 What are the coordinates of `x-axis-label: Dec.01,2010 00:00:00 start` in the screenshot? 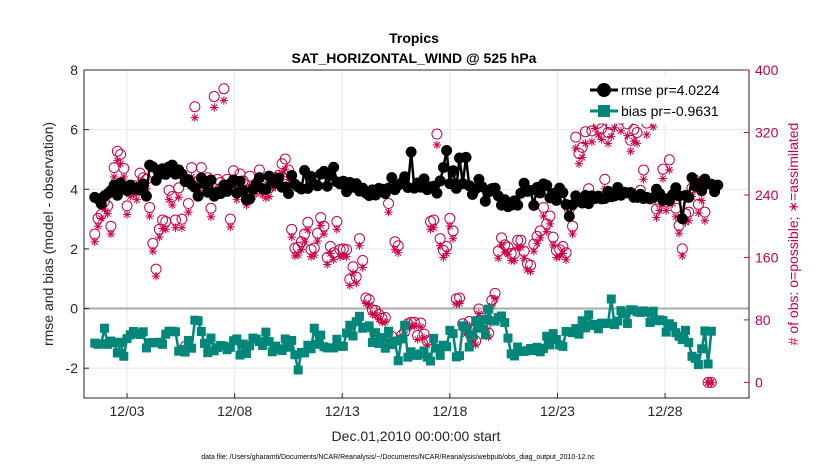 It's located at (416, 436).